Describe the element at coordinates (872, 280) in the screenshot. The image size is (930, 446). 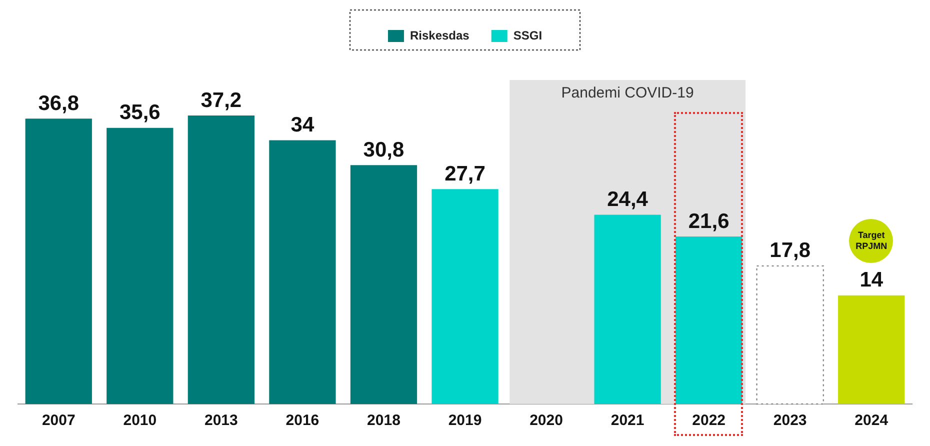
I see `data-label: 14` at that location.